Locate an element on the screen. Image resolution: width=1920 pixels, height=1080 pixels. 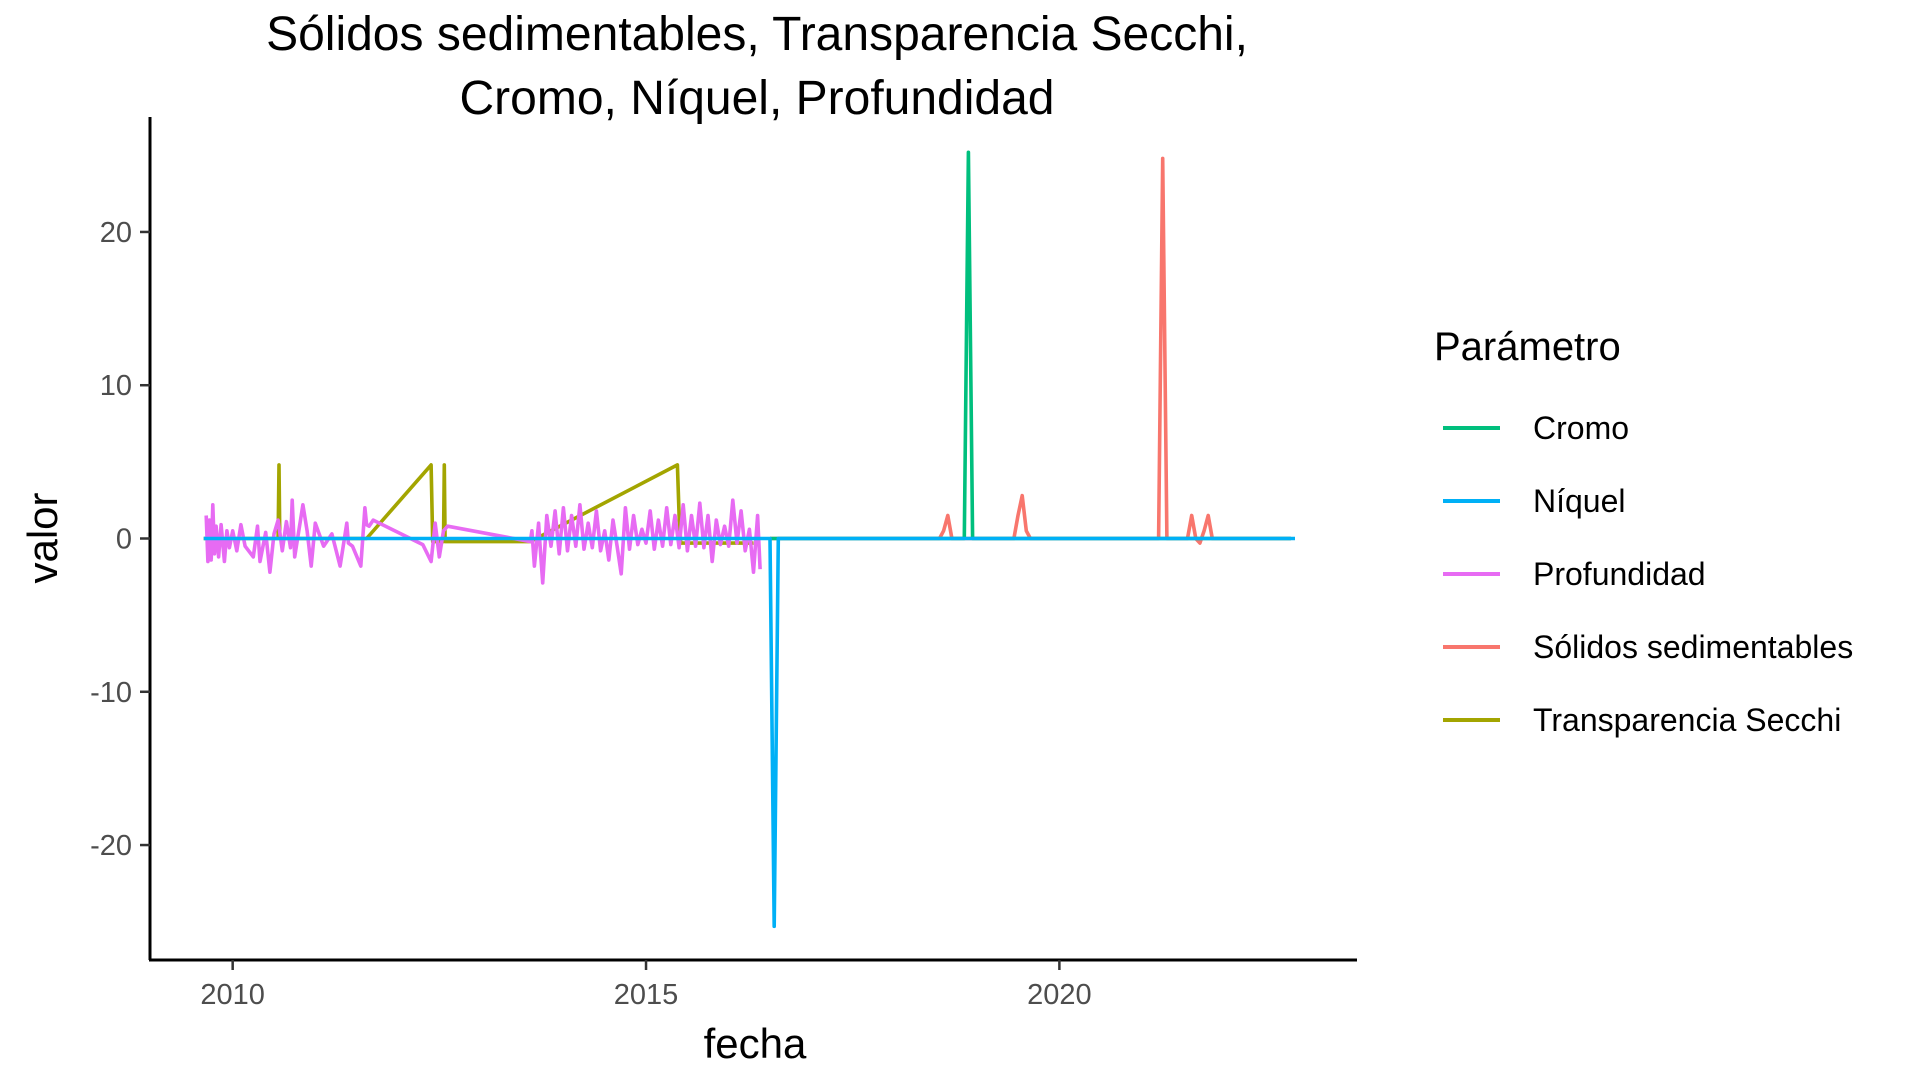
x-tick-label: 2020 is located at coordinates (1059, 995).